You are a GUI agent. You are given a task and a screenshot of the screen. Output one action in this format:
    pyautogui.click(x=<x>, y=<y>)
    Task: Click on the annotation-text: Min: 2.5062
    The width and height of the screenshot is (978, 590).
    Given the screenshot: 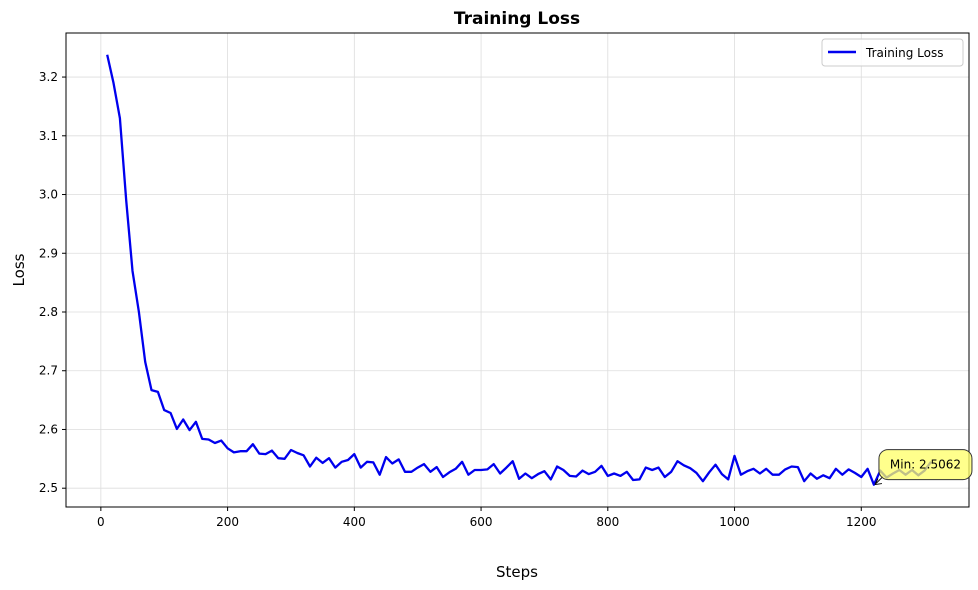 What is the action you would take?
    pyautogui.click(x=925, y=465)
    